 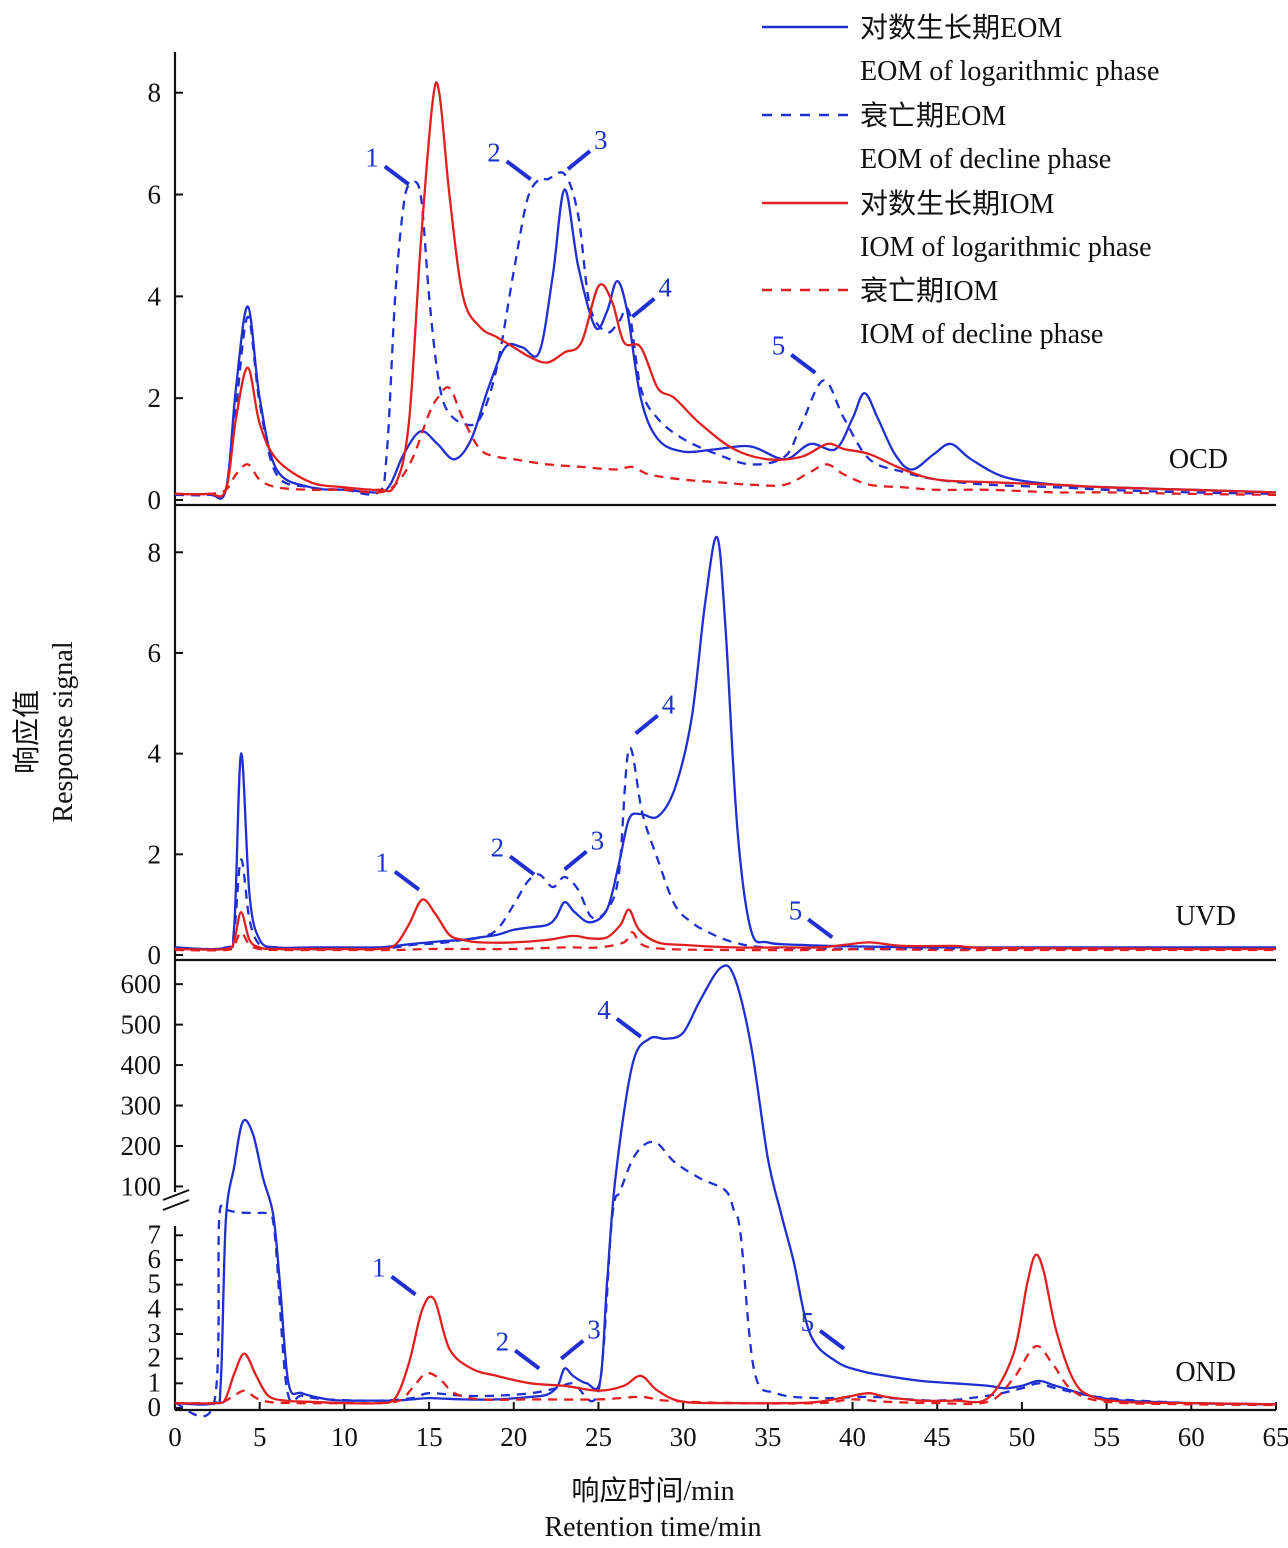 I want to click on x-tick: 30, so click(x=683, y=1427).